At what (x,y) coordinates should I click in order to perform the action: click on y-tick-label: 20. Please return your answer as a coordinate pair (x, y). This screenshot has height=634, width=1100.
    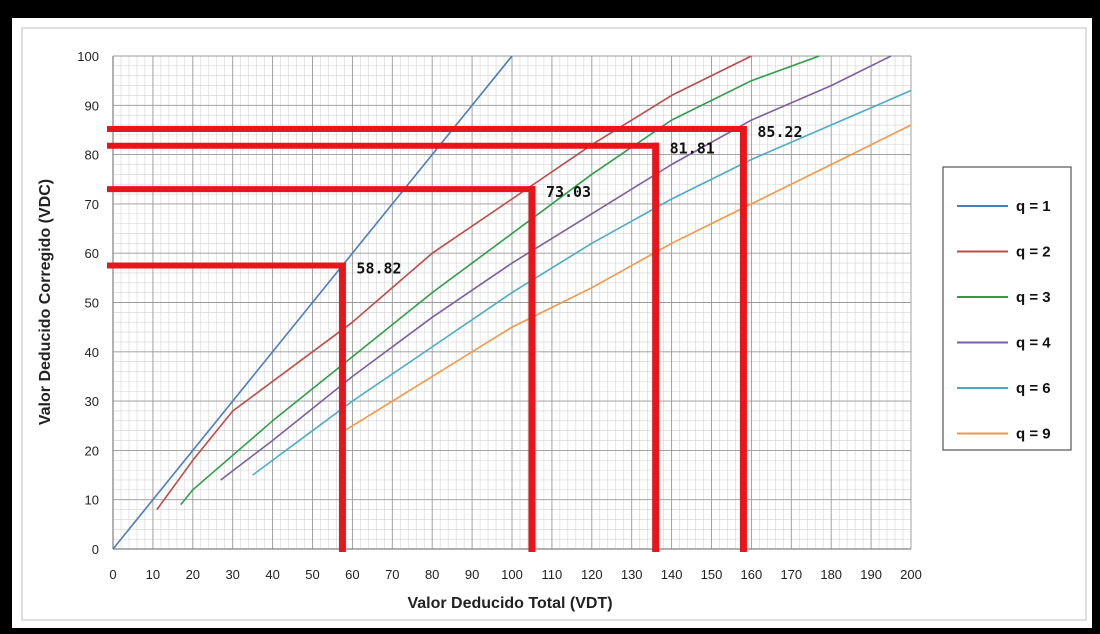
    Looking at the image, I should click on (92, 450).